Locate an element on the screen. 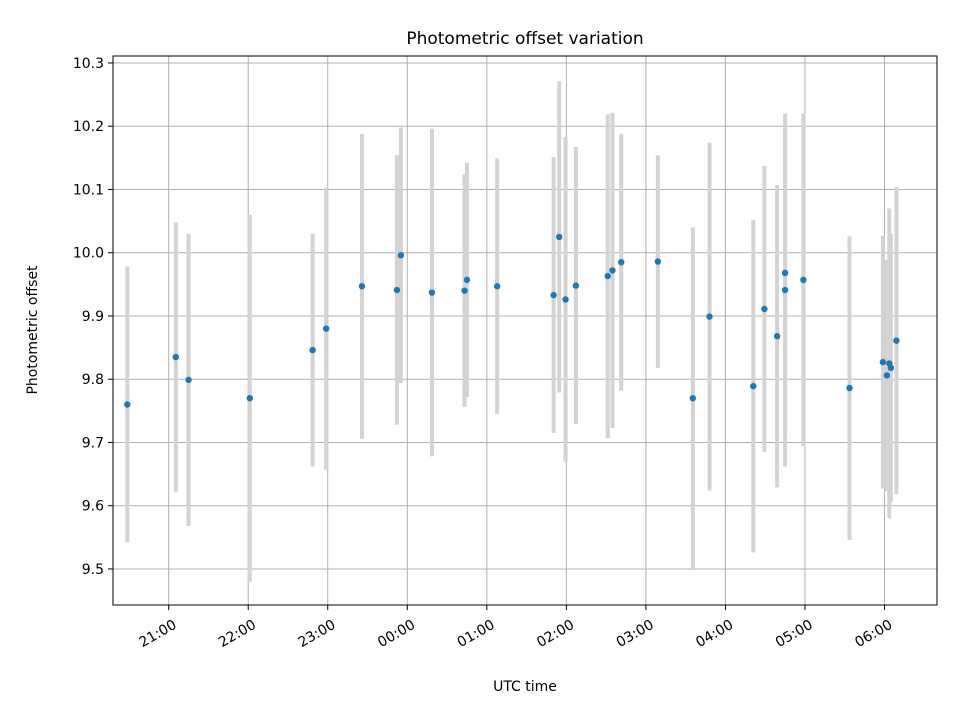 This screenshot has height=720, width=960. y-axis: 9.5 9.6 9.7 9.8 9.9 10.0 10.1 10.2 10.3 is located at coordinates (93, 317).